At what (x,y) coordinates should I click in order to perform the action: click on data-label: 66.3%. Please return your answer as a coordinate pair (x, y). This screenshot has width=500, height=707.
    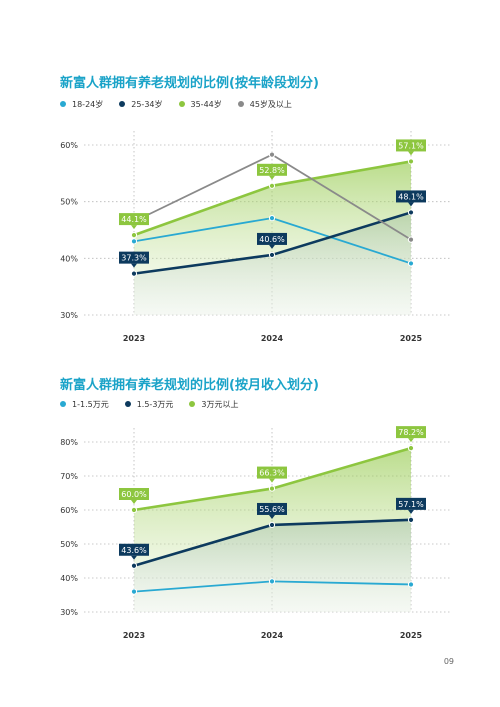
    Looking at the image, I should click on (272, 474).